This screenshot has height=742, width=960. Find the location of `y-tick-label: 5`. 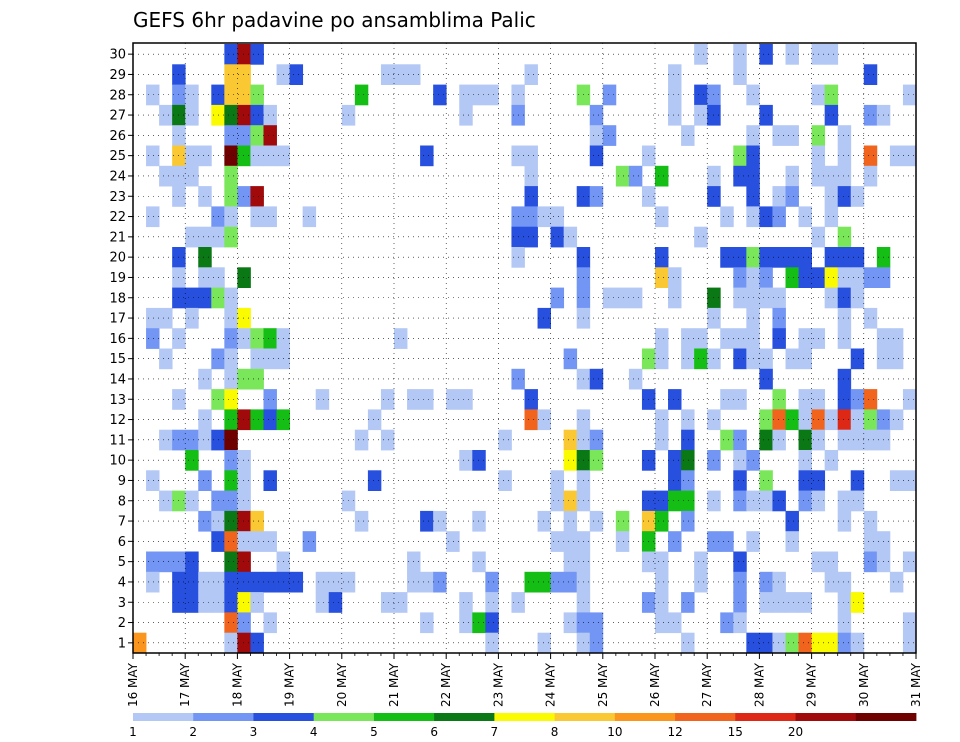

y-tick-label: 5 is located at coordinates (122, 562).